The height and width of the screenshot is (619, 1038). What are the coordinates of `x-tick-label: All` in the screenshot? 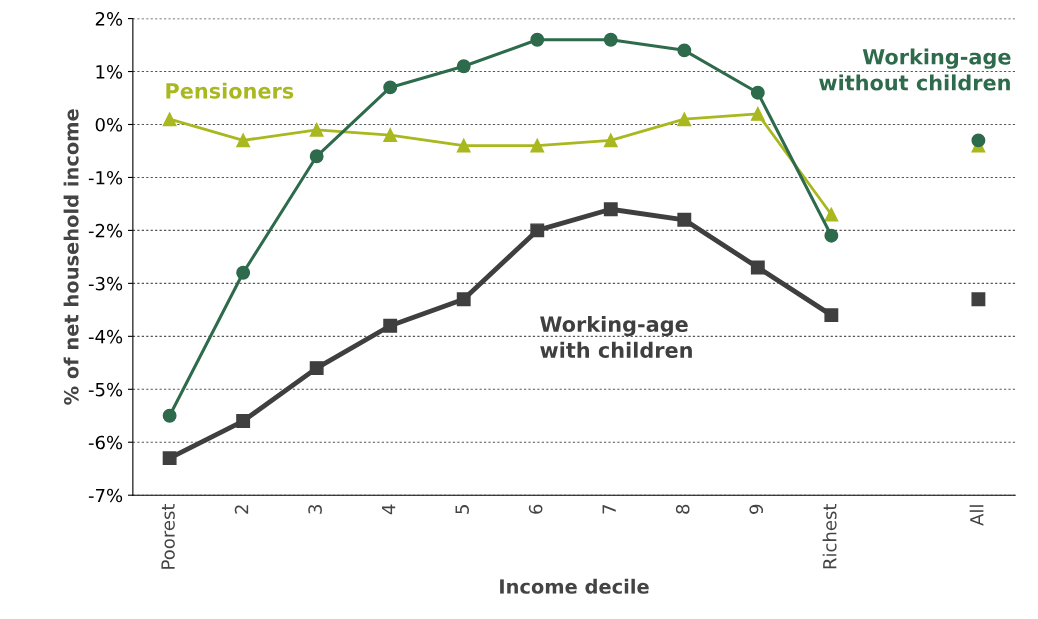 It's located at (976, 515).